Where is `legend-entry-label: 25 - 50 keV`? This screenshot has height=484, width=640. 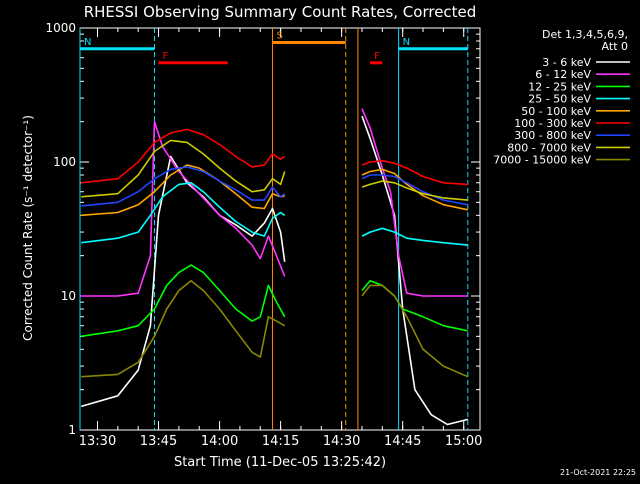
legend-entry-label: 25 - 50 keV is located at coordinates (559, 99).